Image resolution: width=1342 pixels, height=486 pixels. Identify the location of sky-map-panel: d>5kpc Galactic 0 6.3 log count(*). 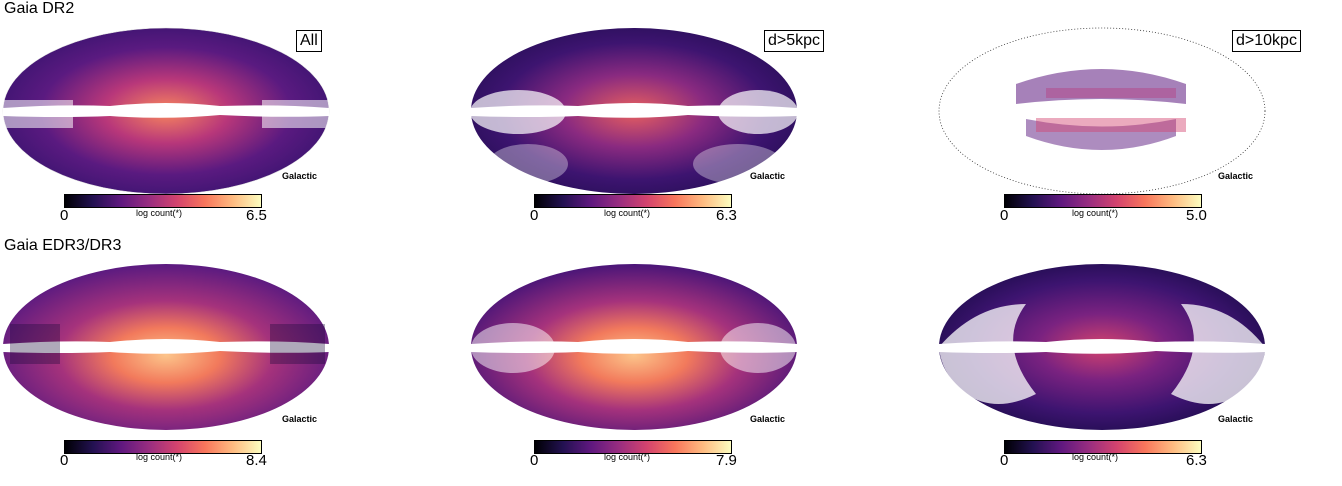
(646, 135).